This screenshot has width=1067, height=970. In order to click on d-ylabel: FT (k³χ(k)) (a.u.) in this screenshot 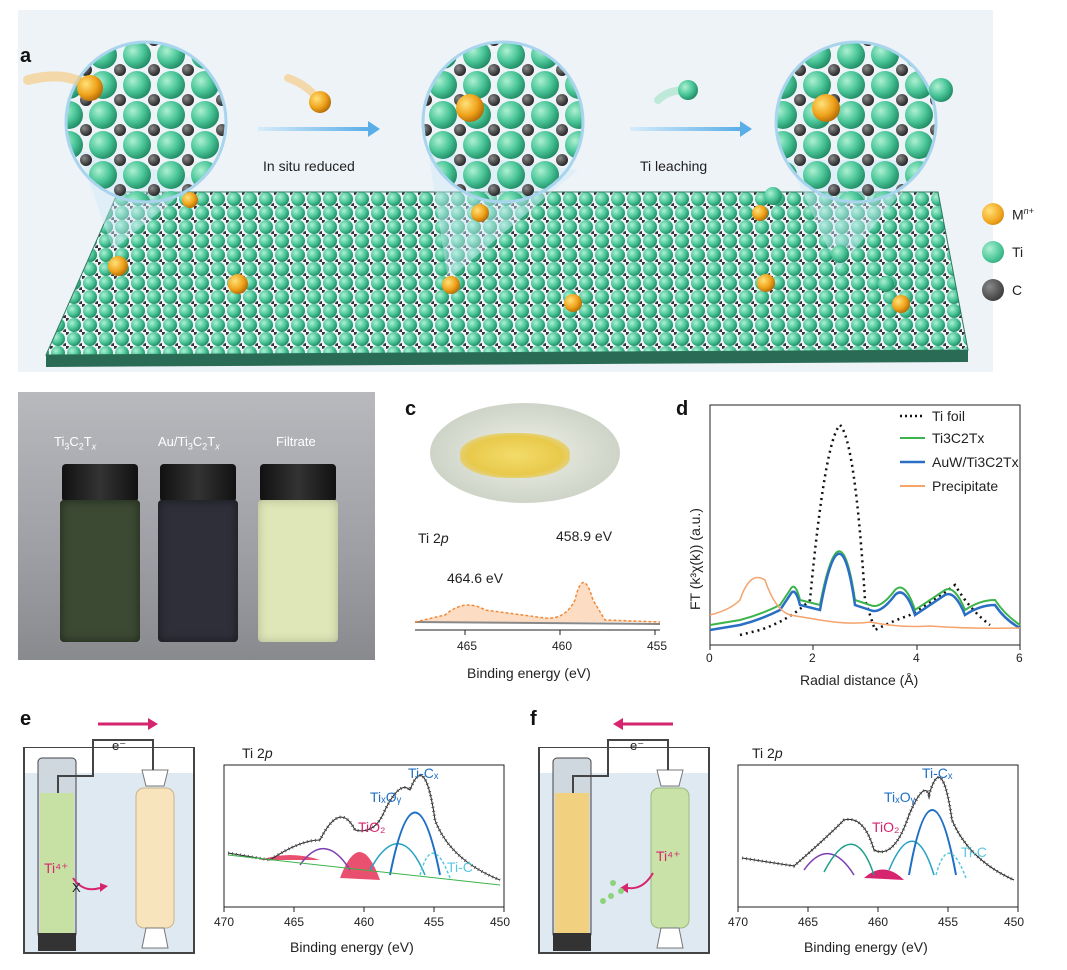, I will do `click(695, 559)`.